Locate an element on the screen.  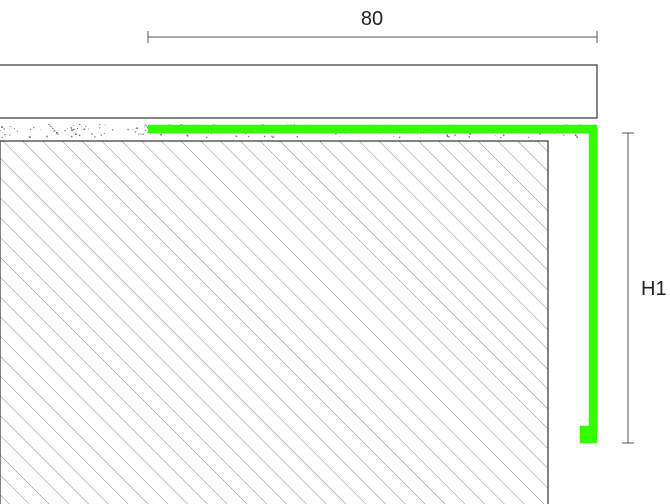
height-dimension: H1 is located at coordinates (644, 288).